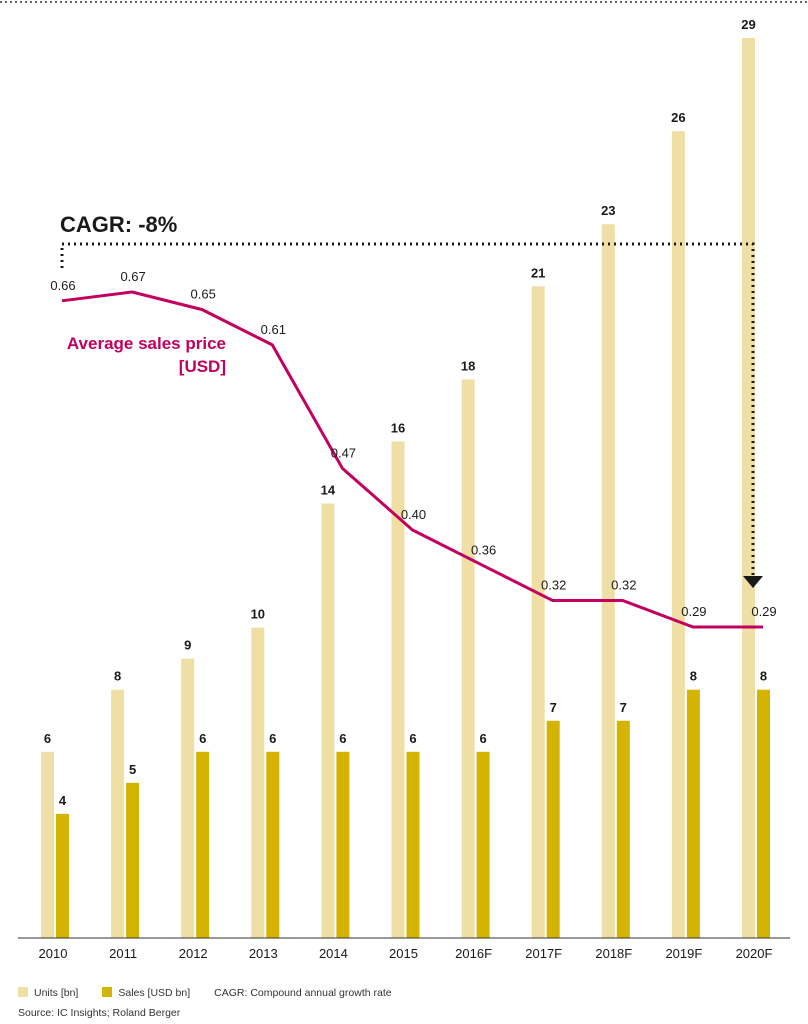 The height and width of the screenshot is (1024, 808). I want to click on sales-bar-2016F, so click(483, 844).